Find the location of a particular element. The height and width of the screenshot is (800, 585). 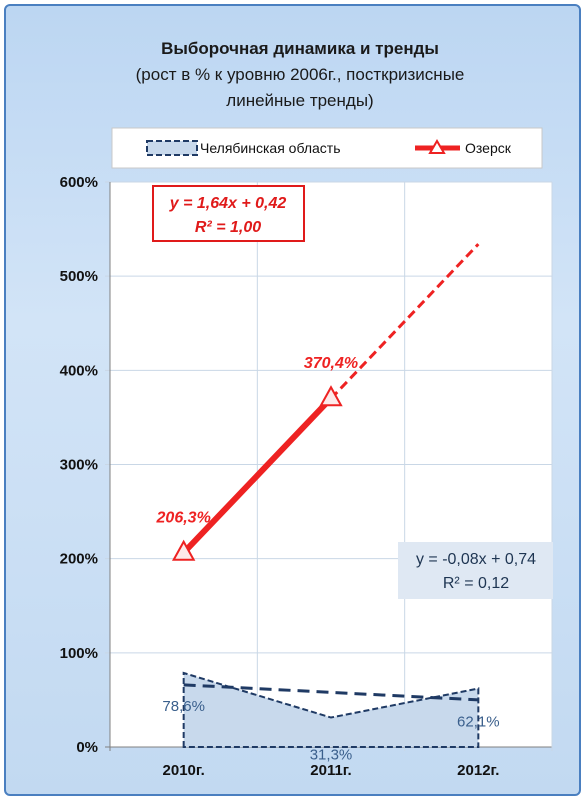

y-tick-label: 500% is located at coordinates (79, 276).